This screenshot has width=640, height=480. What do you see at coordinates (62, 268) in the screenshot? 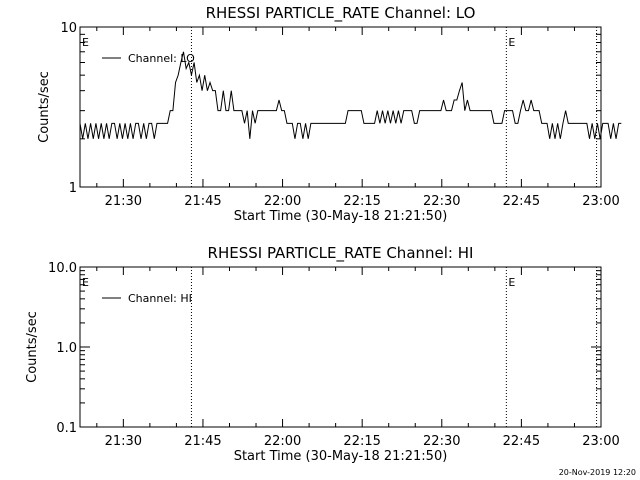
I see `y-tick-label: 10.0` at bounding box center [62, 268].